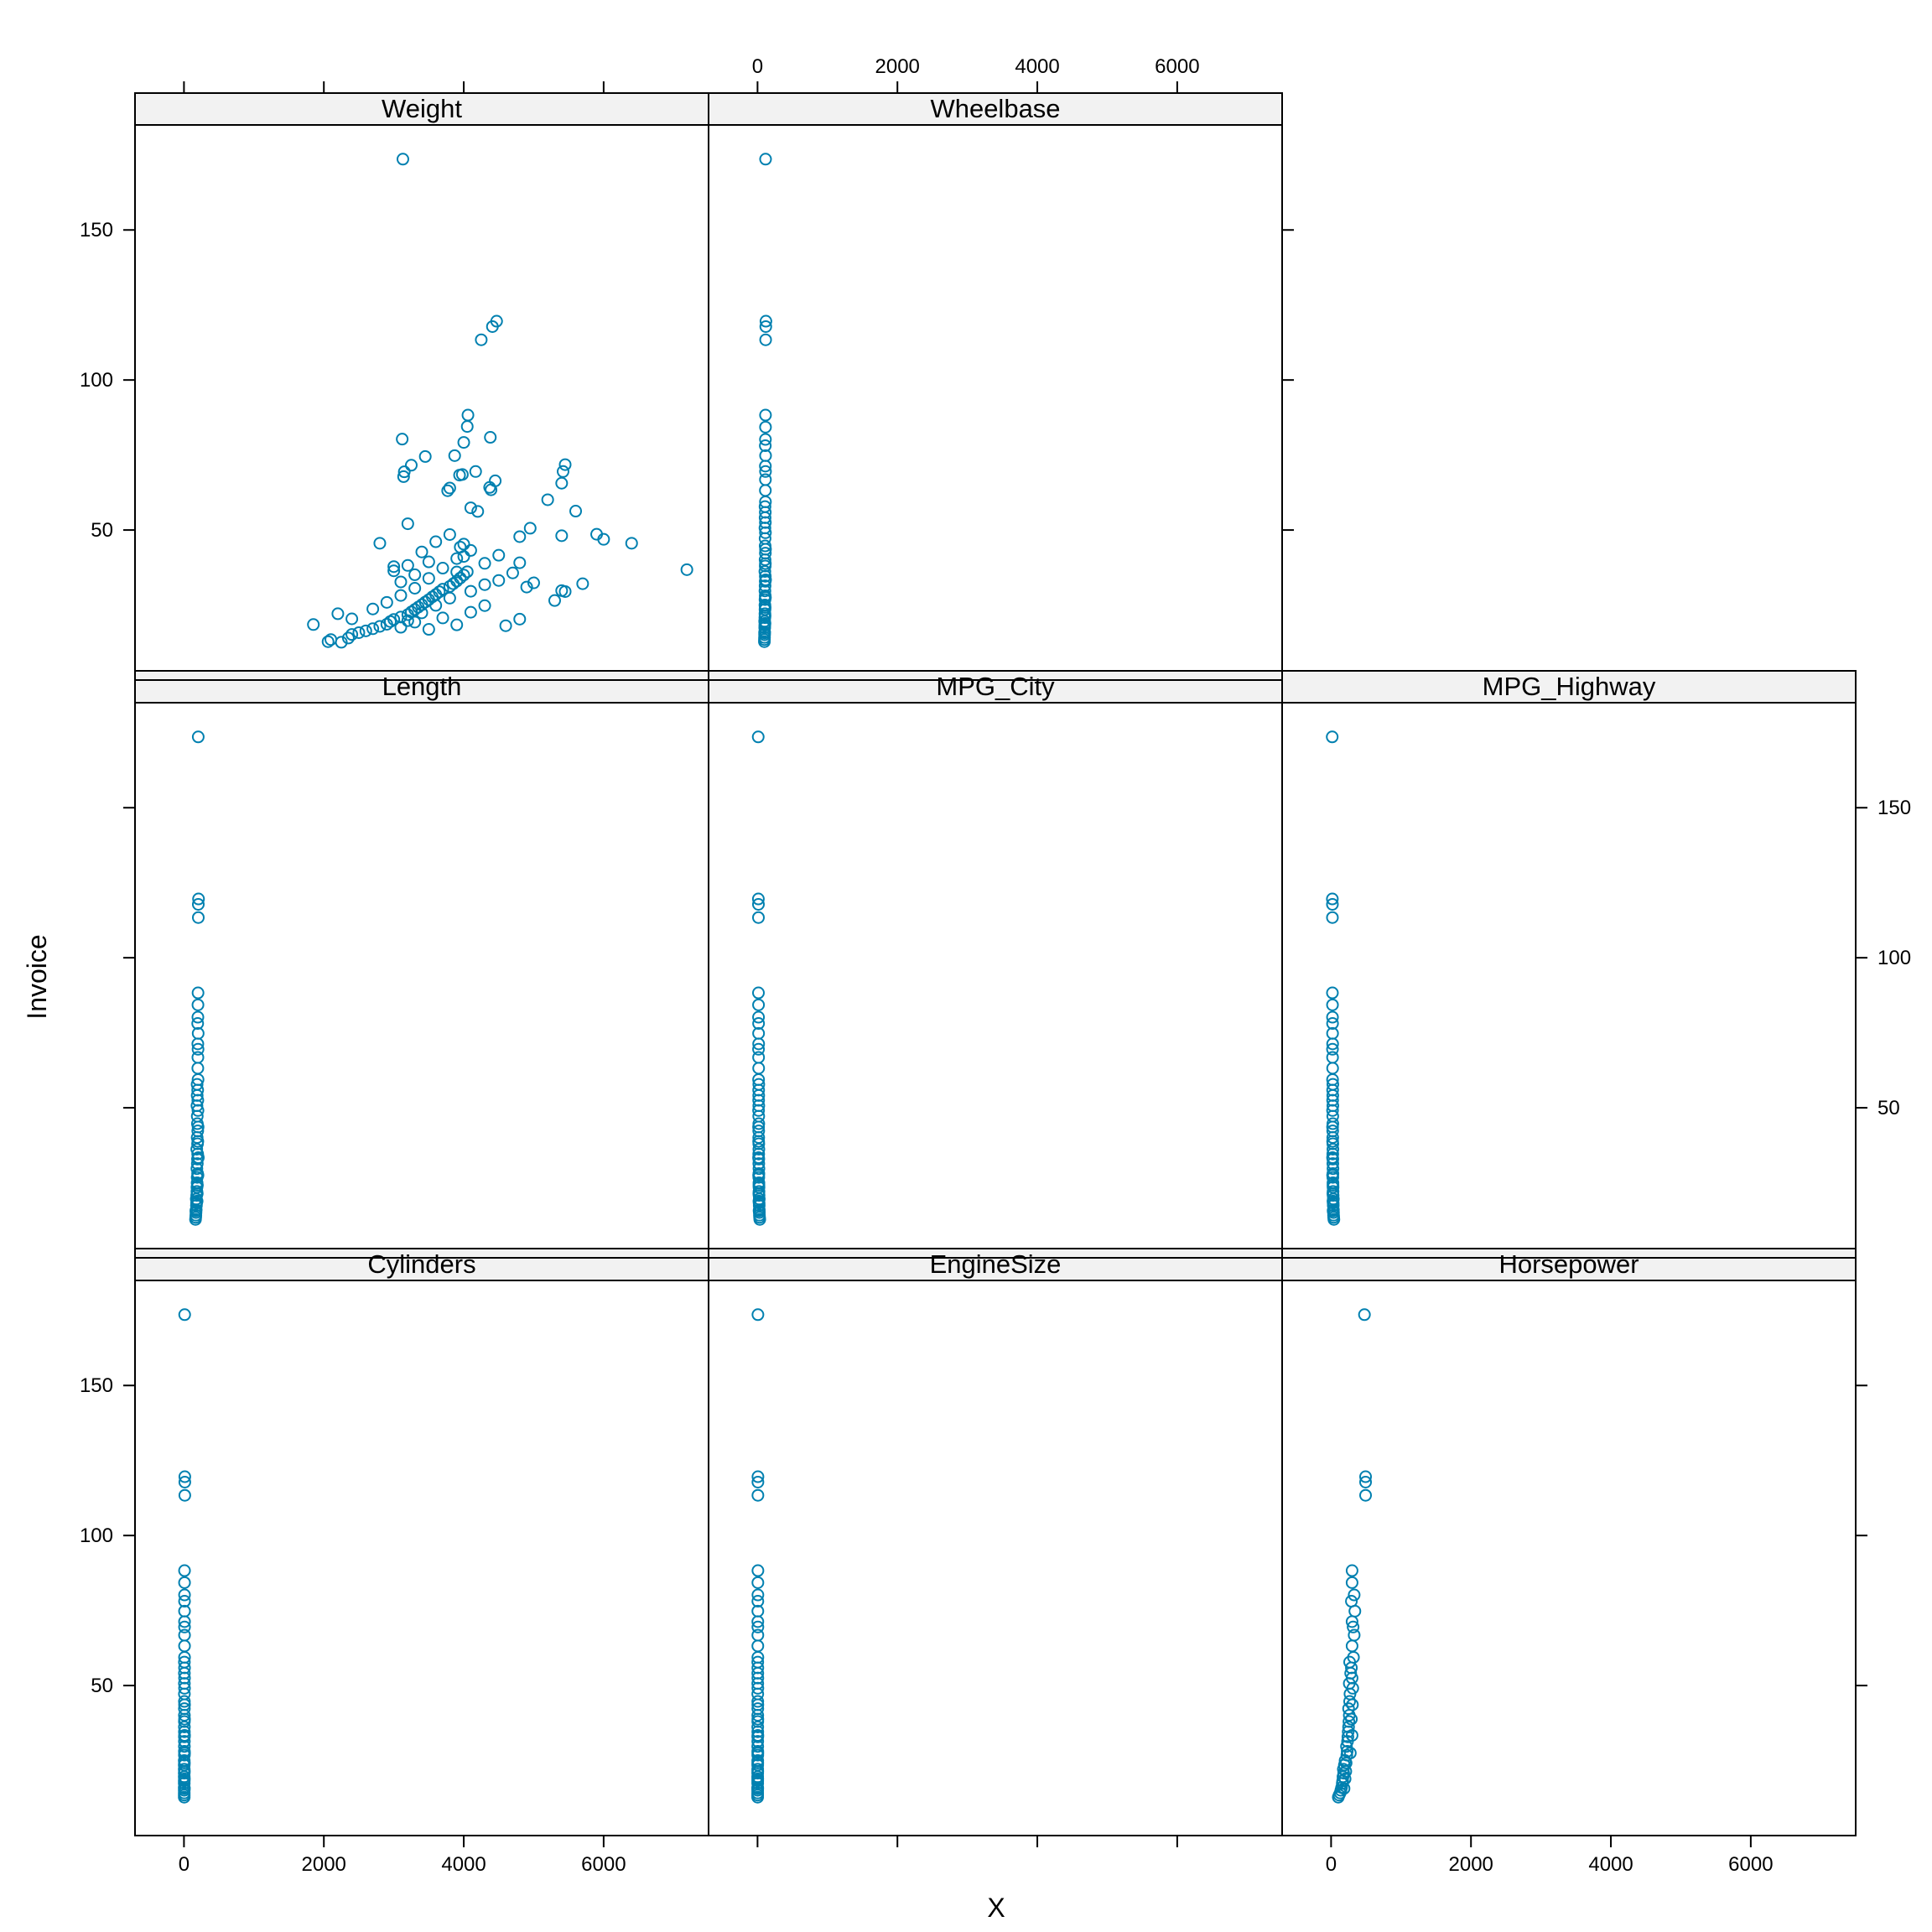  Describe the element at coordinates (995, 386) in the screenshot. I see `panel-wheelbase: Wheelbase` at that location.